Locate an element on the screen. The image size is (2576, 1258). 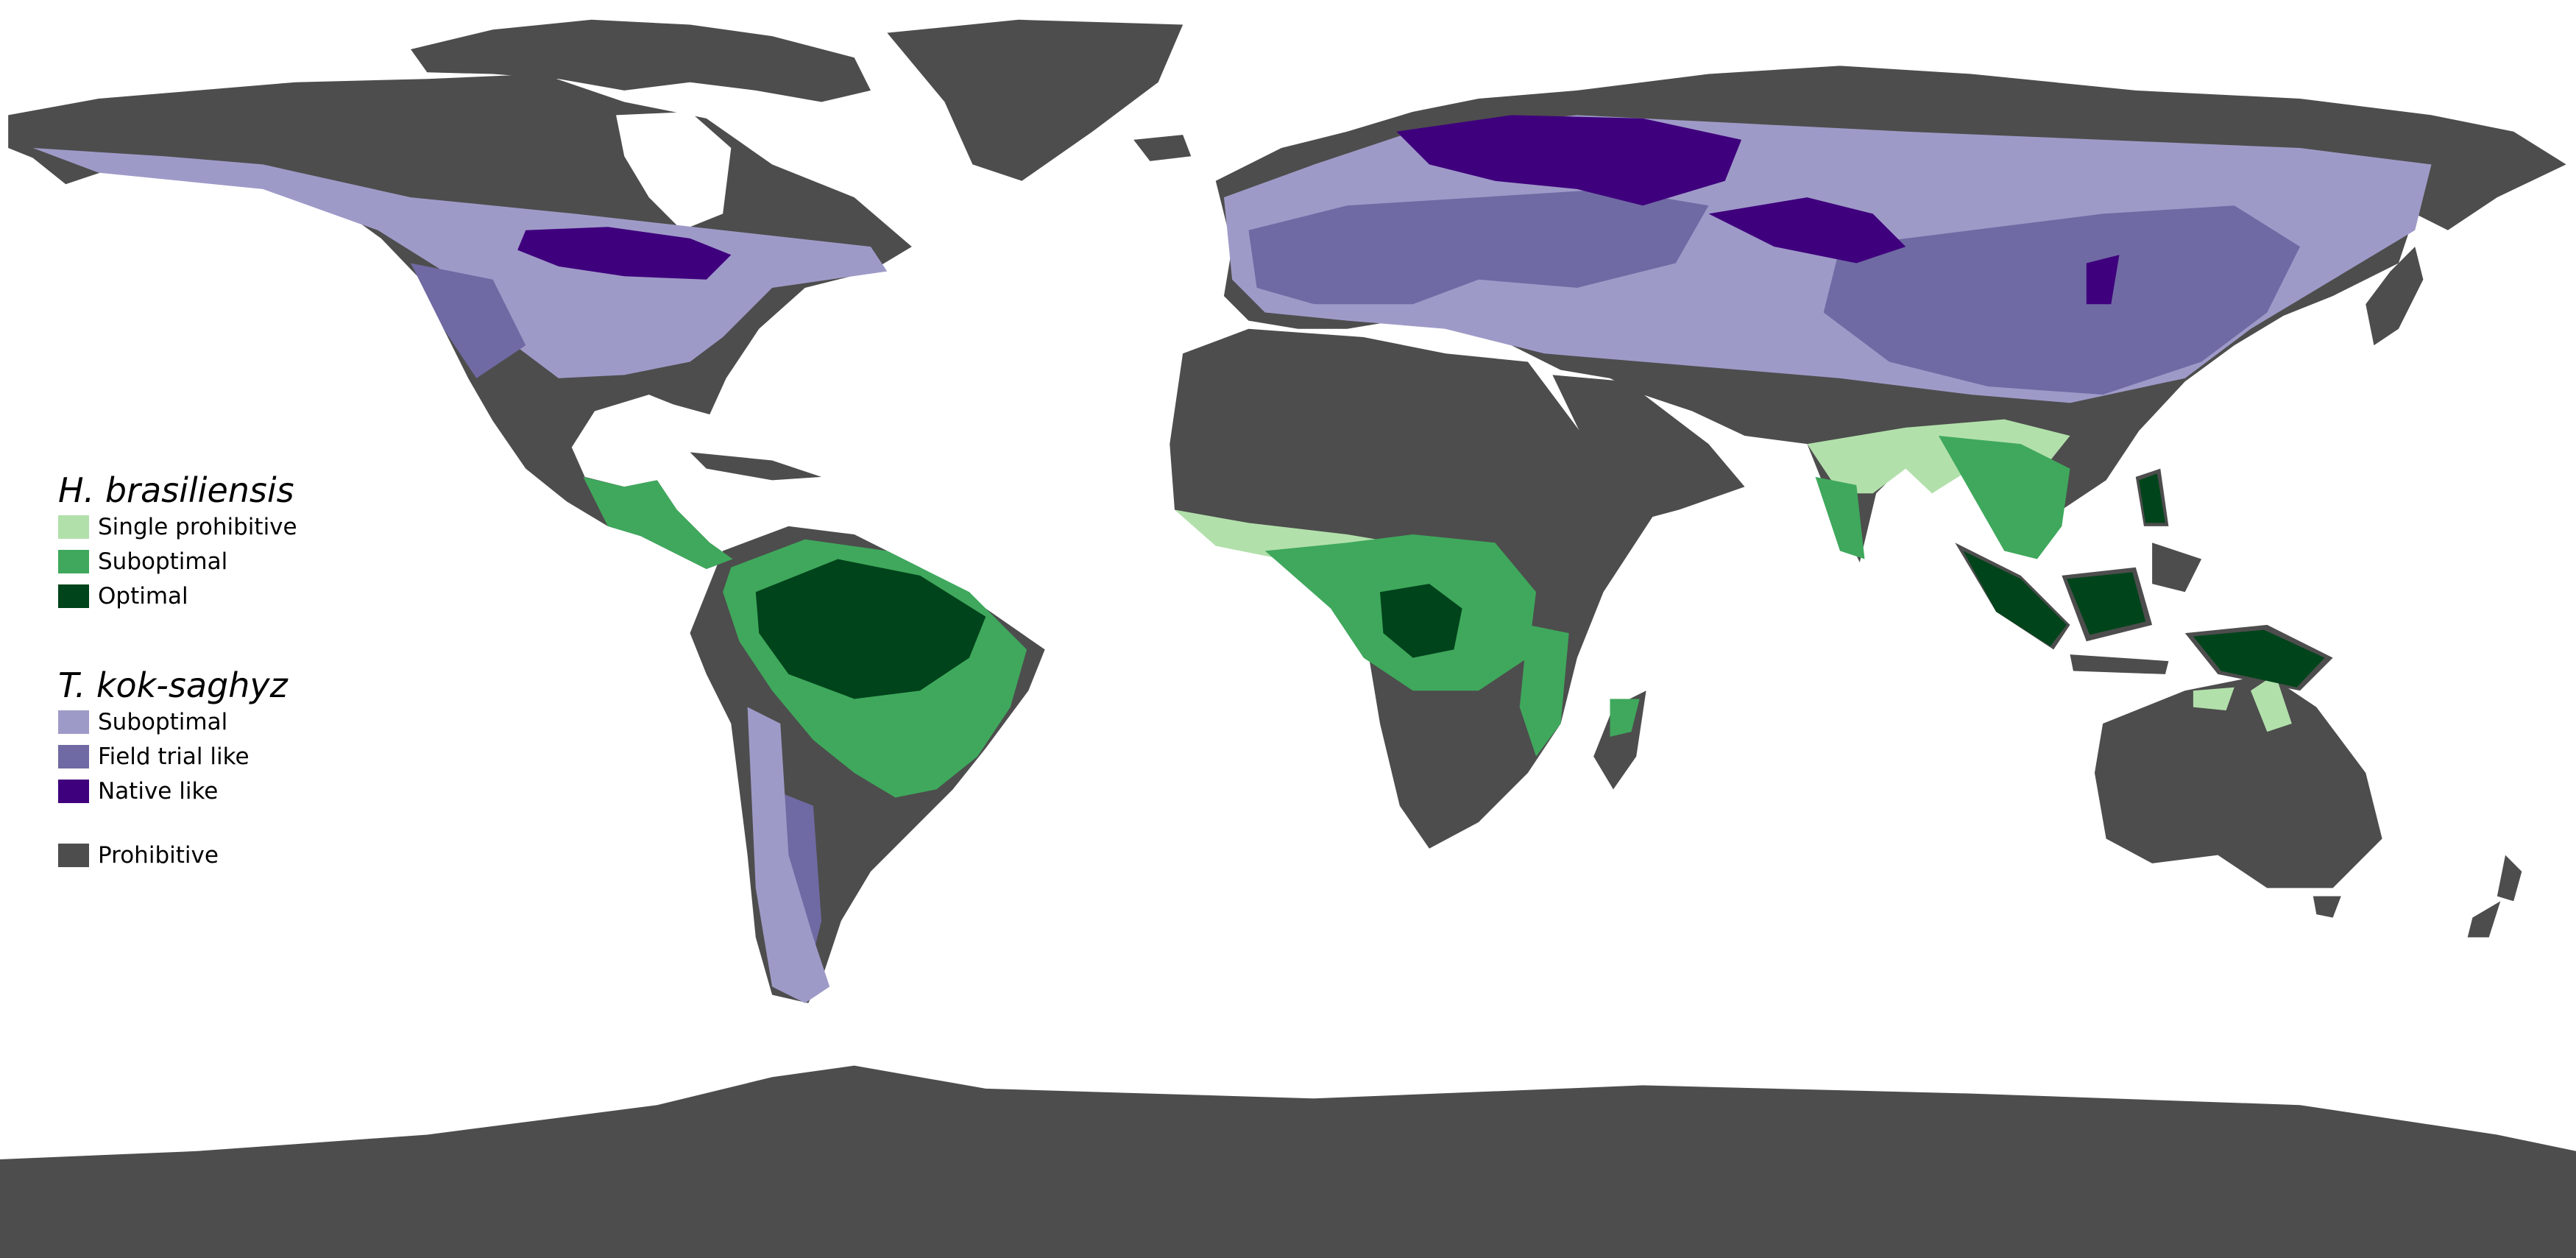
greenland is located at coordinates (1035, 100).